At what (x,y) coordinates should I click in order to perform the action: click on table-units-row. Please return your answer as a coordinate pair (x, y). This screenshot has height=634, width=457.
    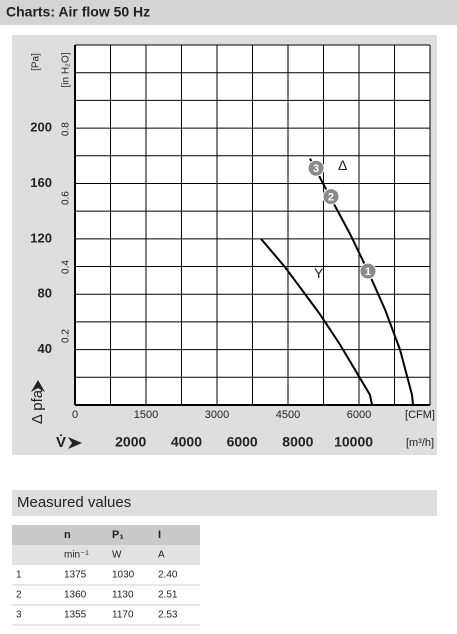
    Looking at the image, I should click on (106, 555).